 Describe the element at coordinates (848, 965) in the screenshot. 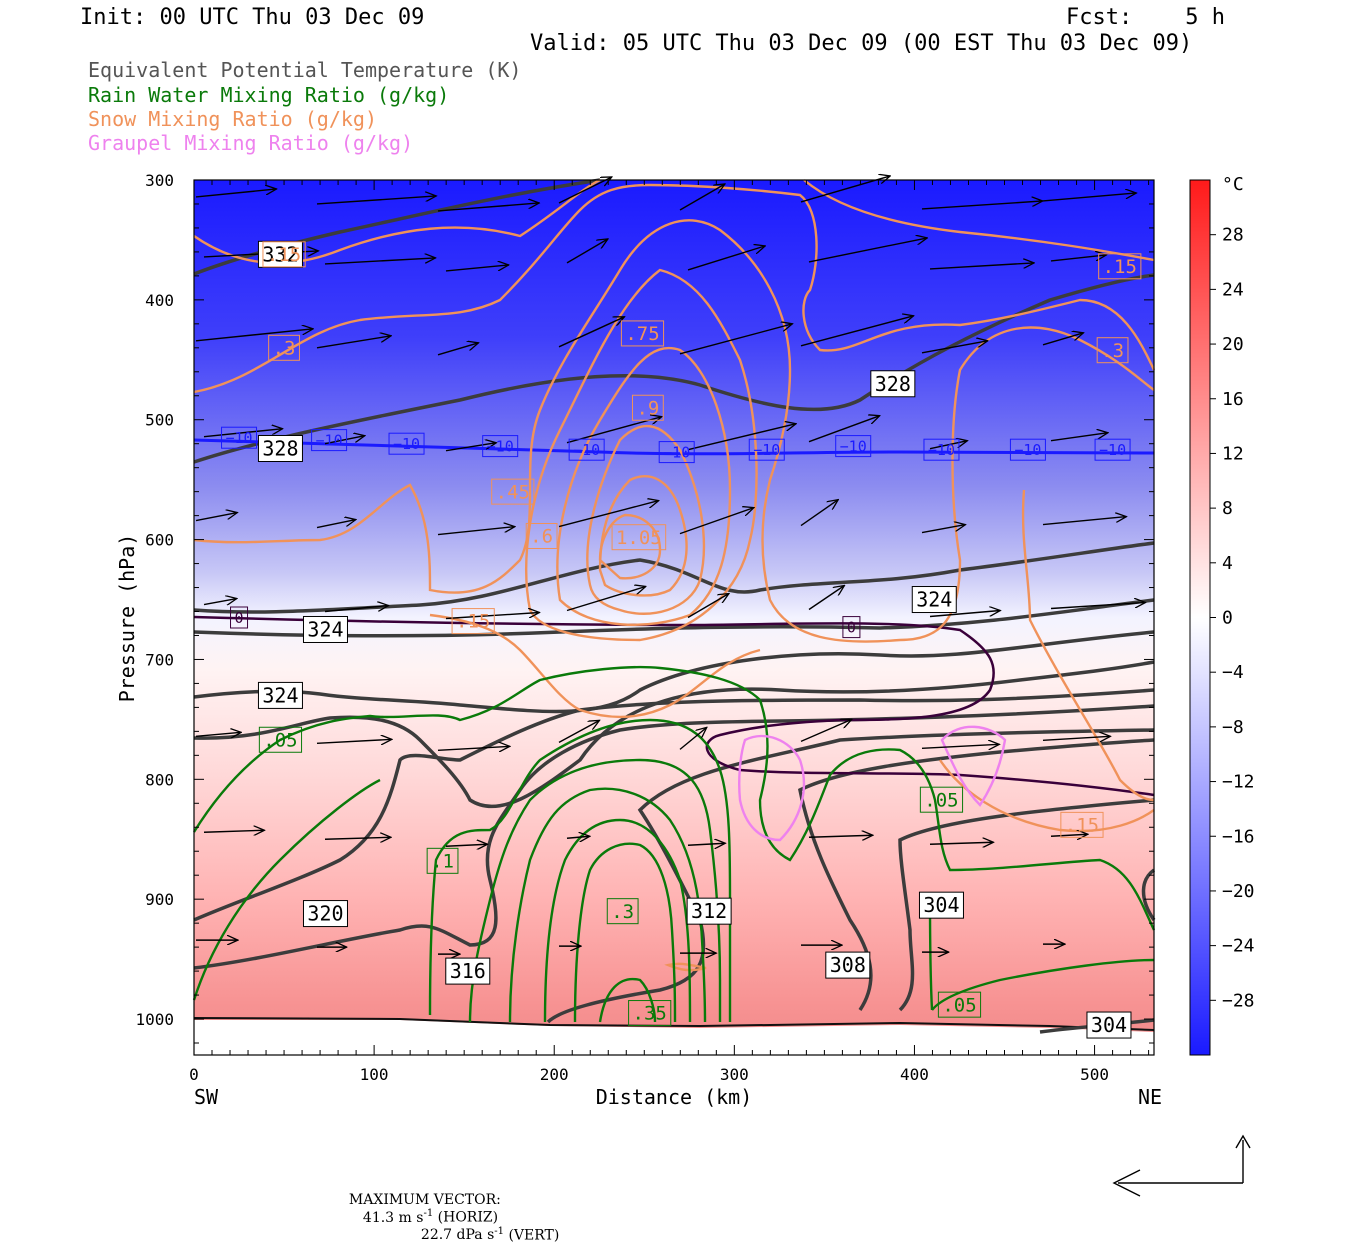

I see `theta-e-label: 308` at that location.